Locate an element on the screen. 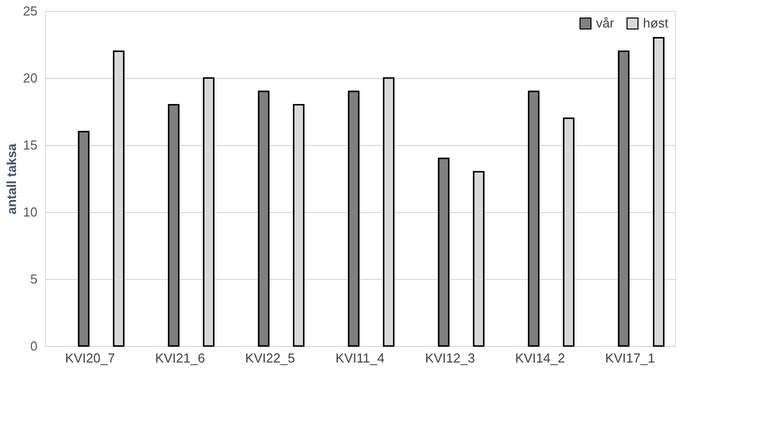 The width and height of the screenshot is (775, 436). y-axis-title: antall taksa is located at coordinates (12, 178).